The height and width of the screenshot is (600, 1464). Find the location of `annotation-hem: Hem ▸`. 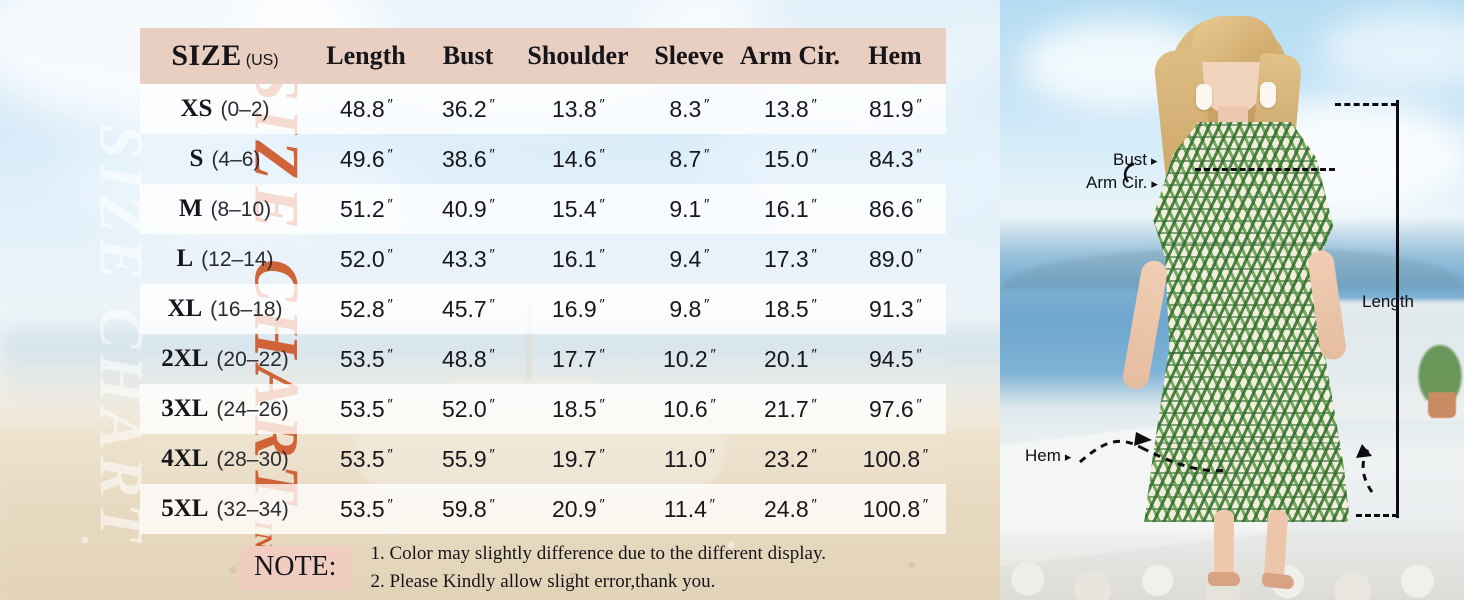

annotation-hem: Hem ▸ is located at coordinates (1048, 456).